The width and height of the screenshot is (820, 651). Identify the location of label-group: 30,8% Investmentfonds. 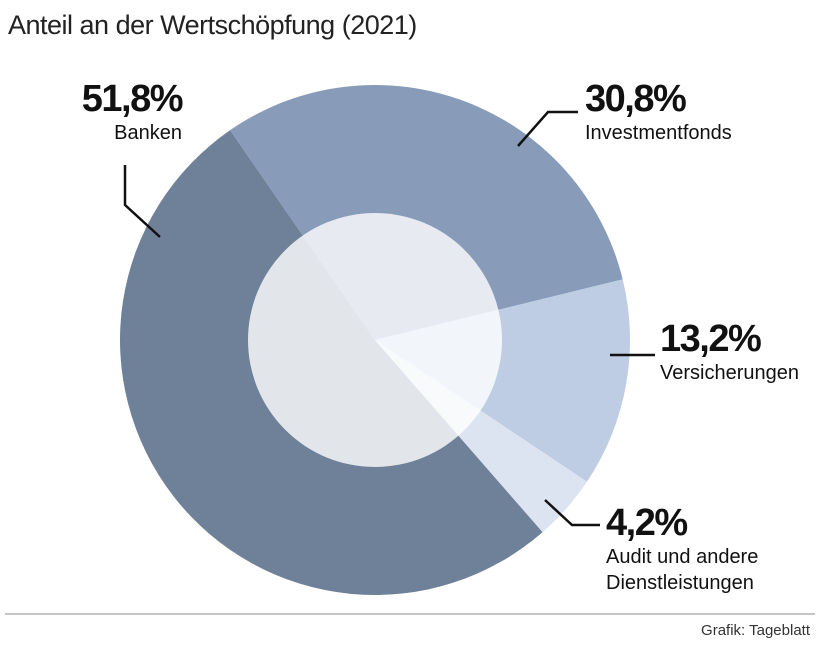
(658, 112).